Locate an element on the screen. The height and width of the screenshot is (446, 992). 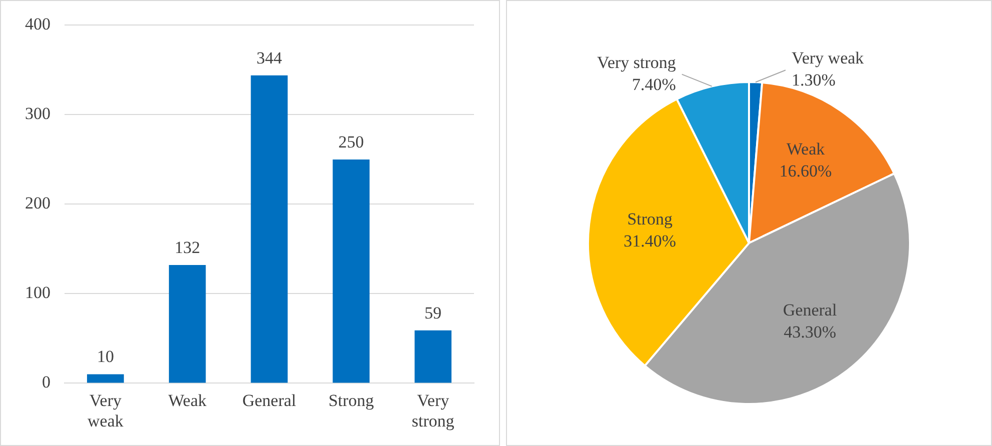
y-tick-label: 0 is located at coordinates (46, 382).